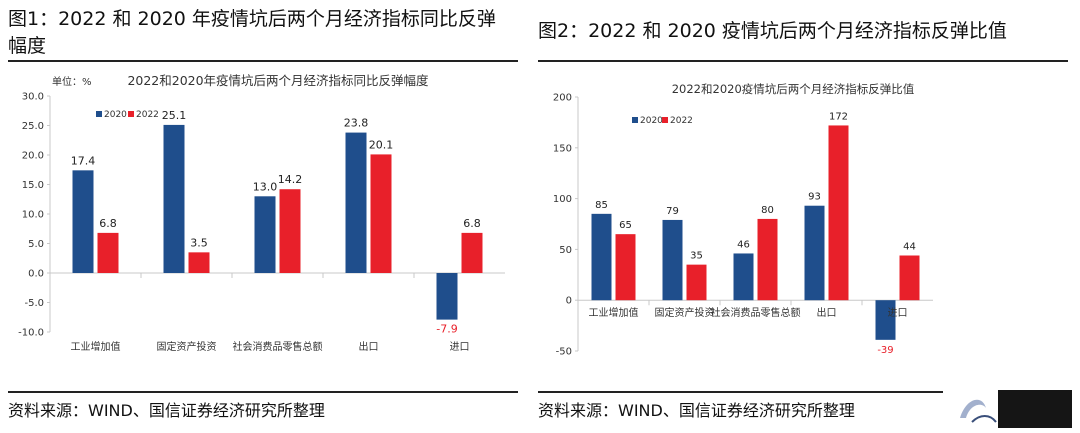 This screenshot has height=433, width=1080. What do you see at coordinates (601, 205) in the screenshot?
I see `data-label-2020: 85` at bounding box center [601, 205].